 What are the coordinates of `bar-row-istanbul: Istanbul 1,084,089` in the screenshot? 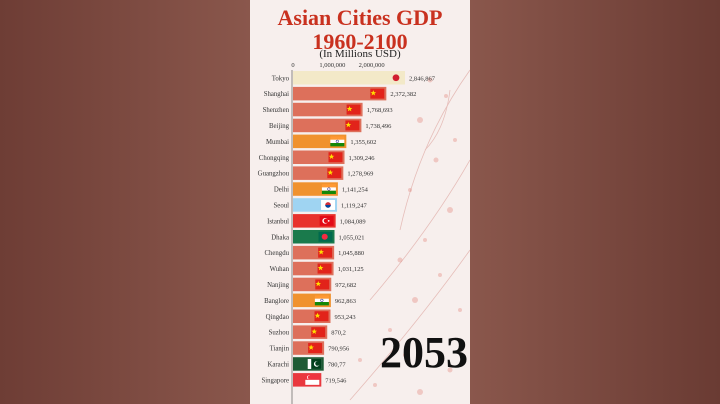 It's located at (316, 221).